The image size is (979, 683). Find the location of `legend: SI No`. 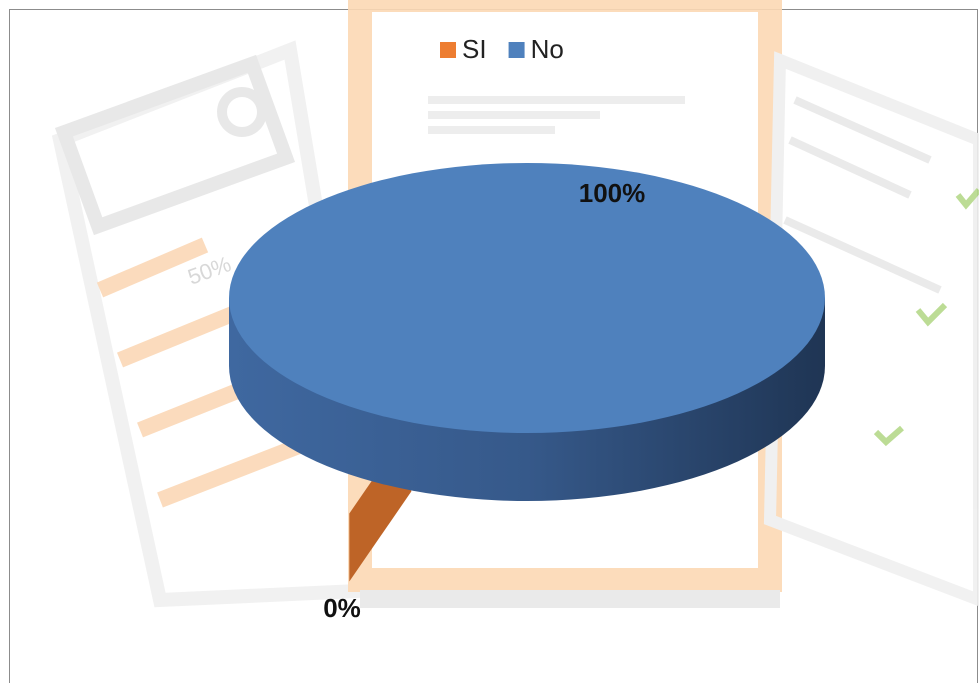

legend: SI No is located at coordinates (502, 49).